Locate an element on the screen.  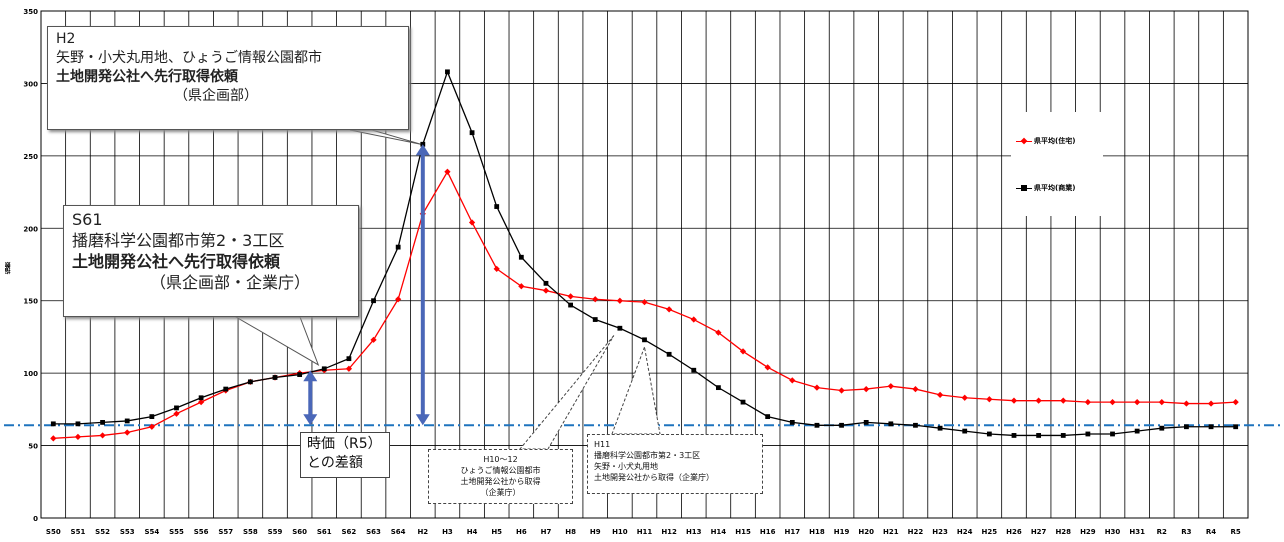
note-h11-line2: 播磨科学公園都市第2・3工区 is located at coordinates (647, 455).